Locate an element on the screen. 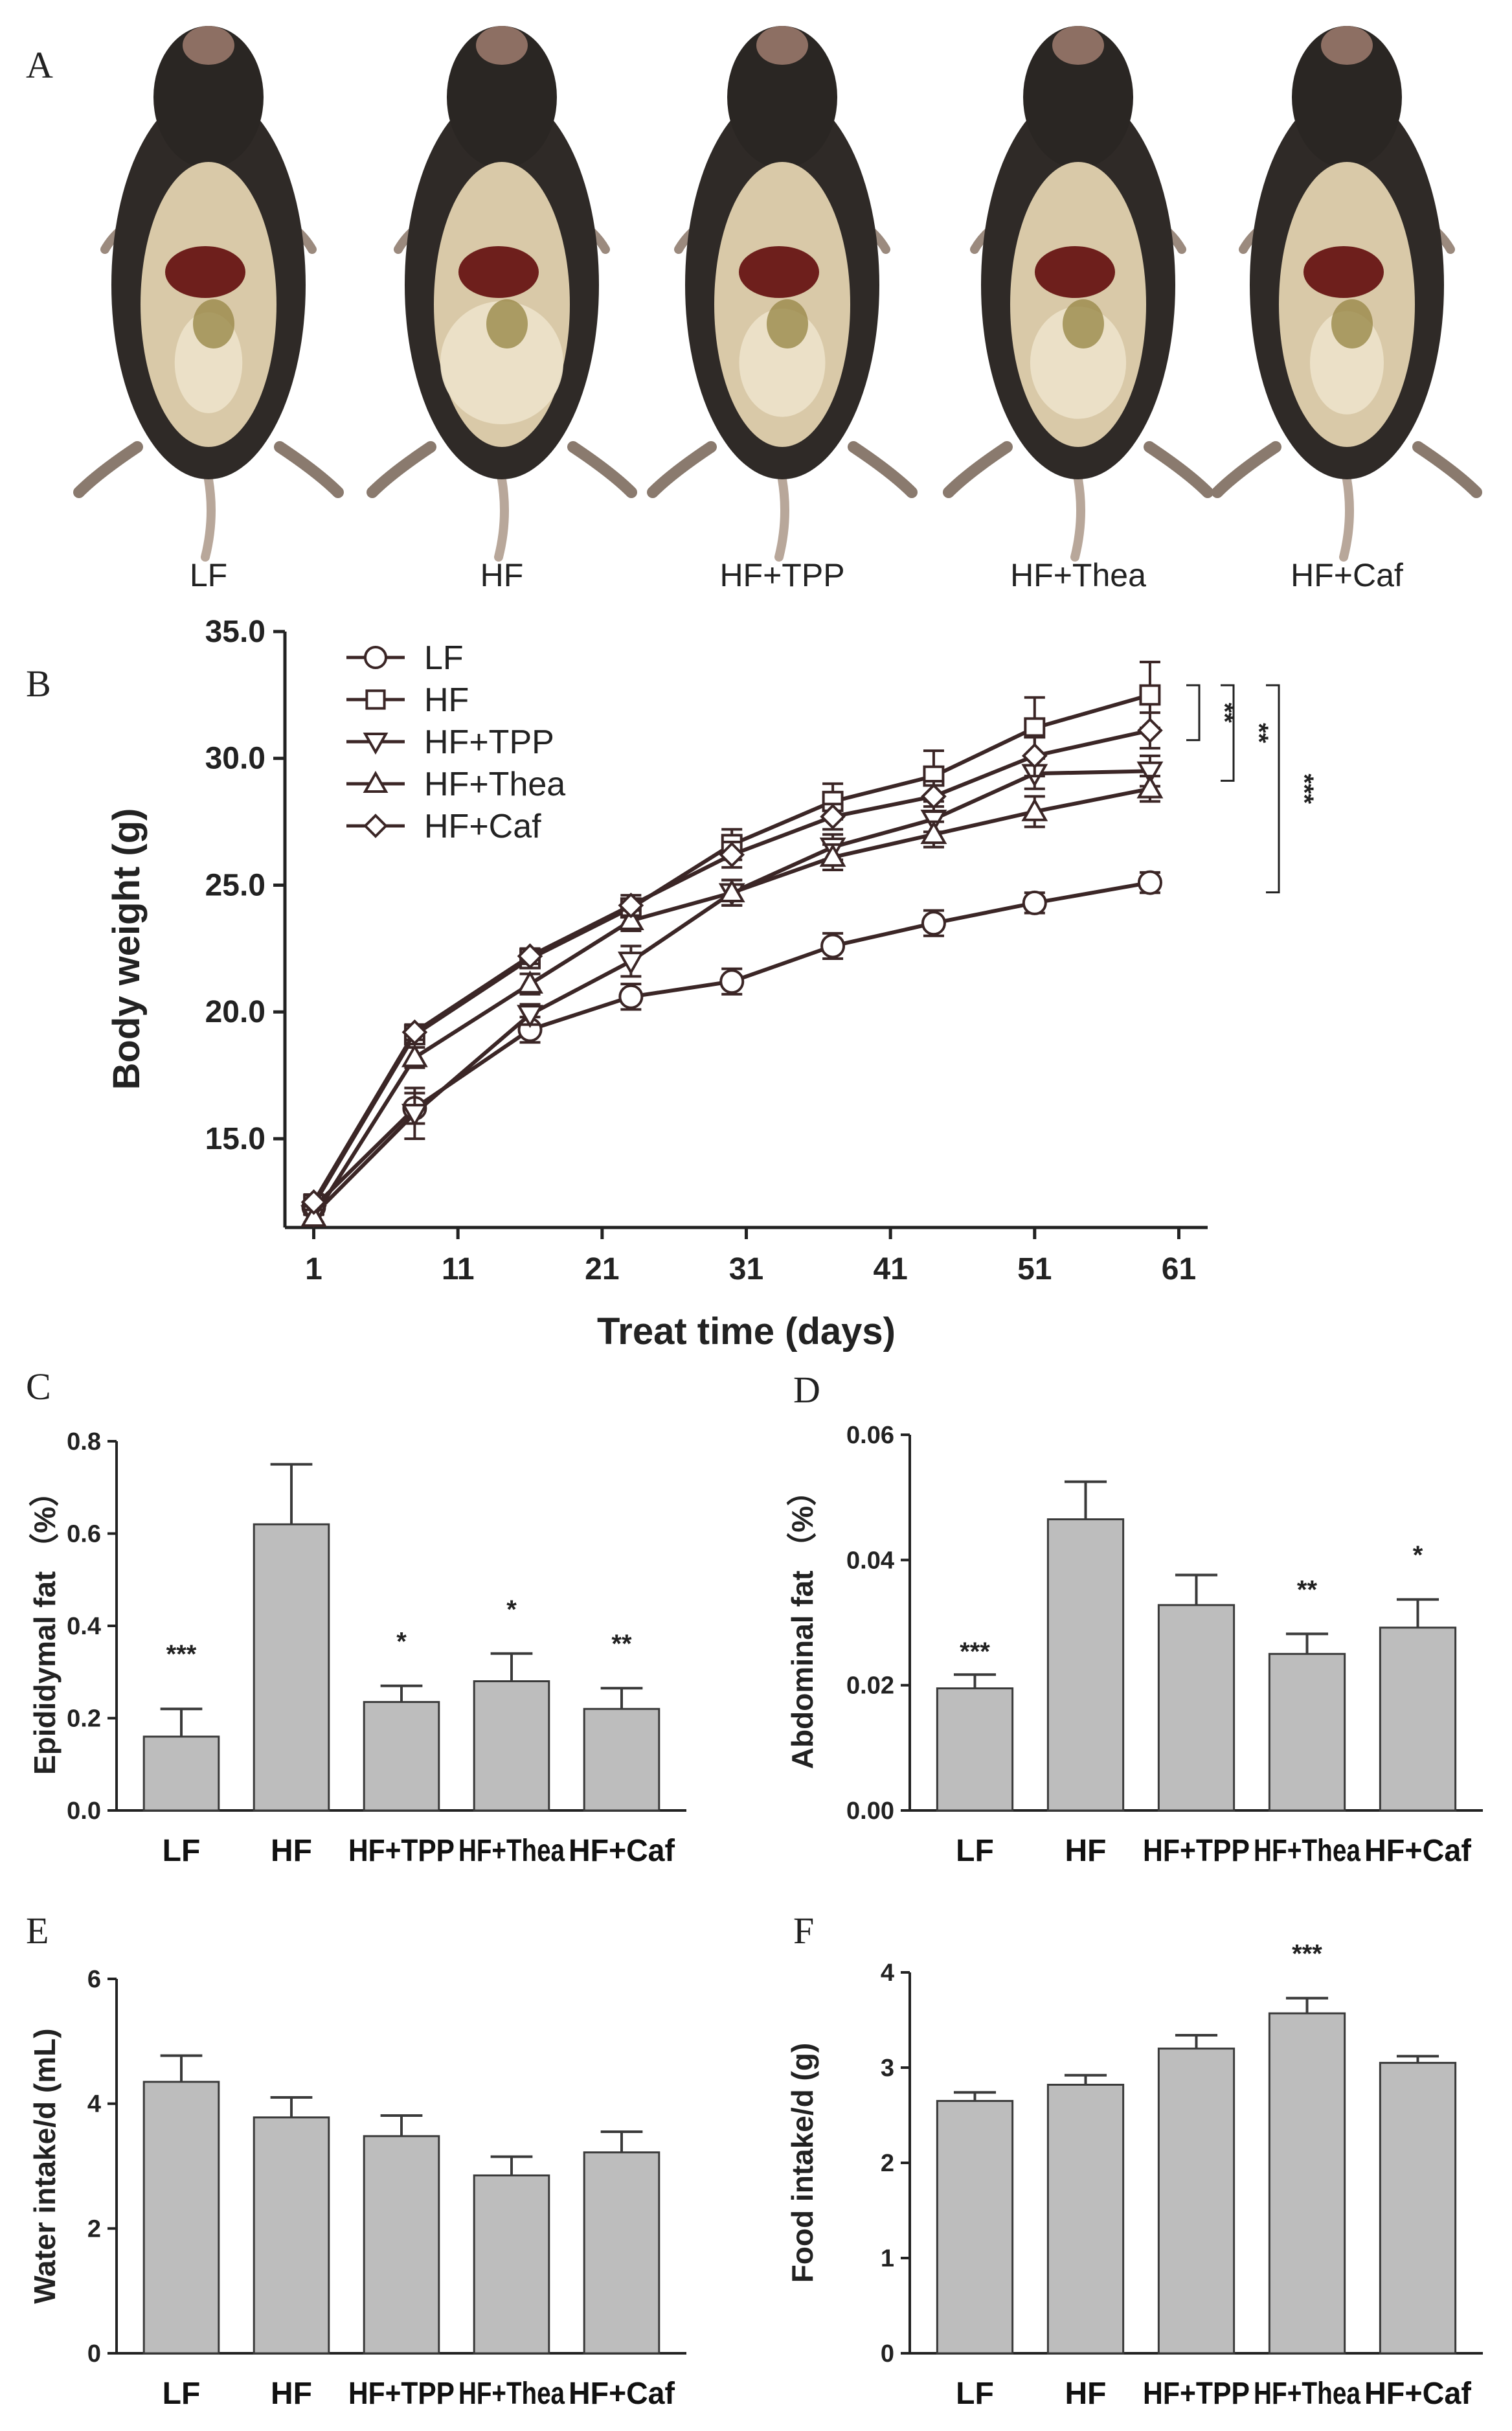 This screenshot has height=2431, width=1512. x-tick-label: 51 is located at coordinates (1034, 1269).